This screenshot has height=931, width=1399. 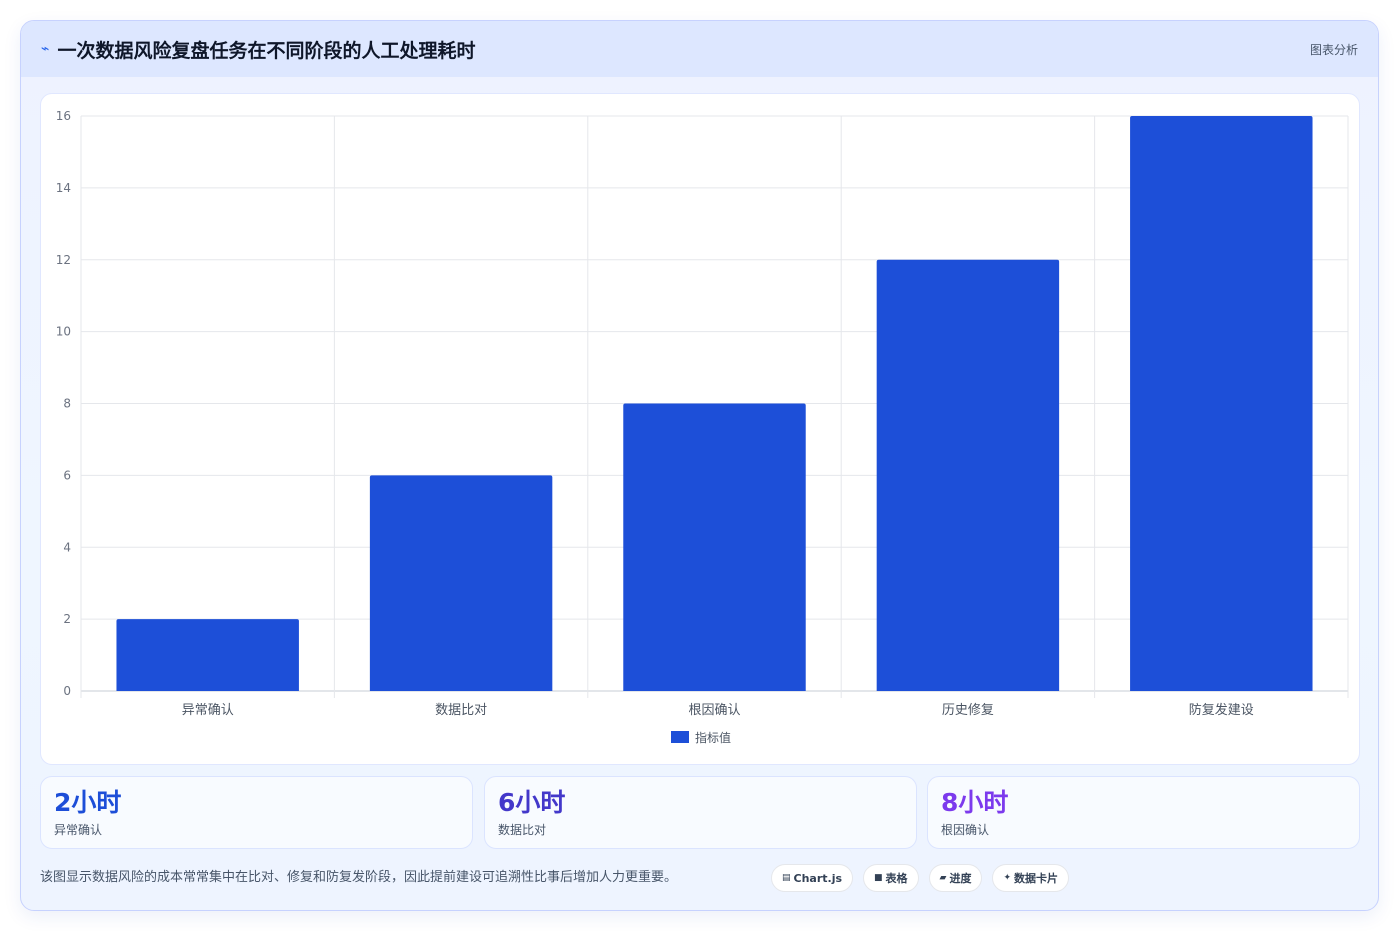 What do you see at coordinates (699, 49) in the screenshot?
I see `card-header: ⌁ 一次数据风险复盘任务在不同阶段的人工处理耗时 图表分析` at bounding box center [699, 49].